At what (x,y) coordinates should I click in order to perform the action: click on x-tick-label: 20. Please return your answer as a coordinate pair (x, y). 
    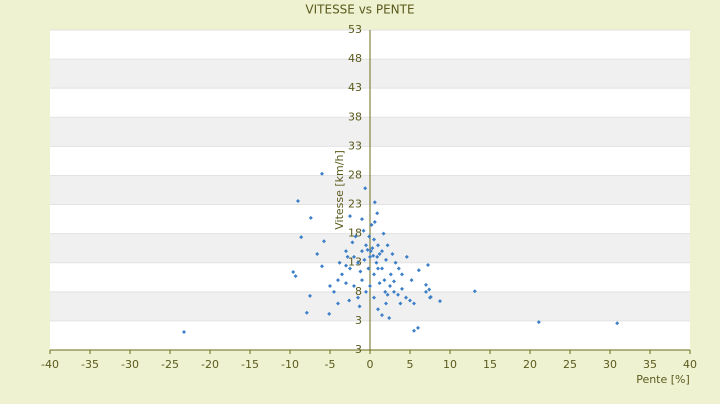
    Looking at the image, I should click on (530, 364).